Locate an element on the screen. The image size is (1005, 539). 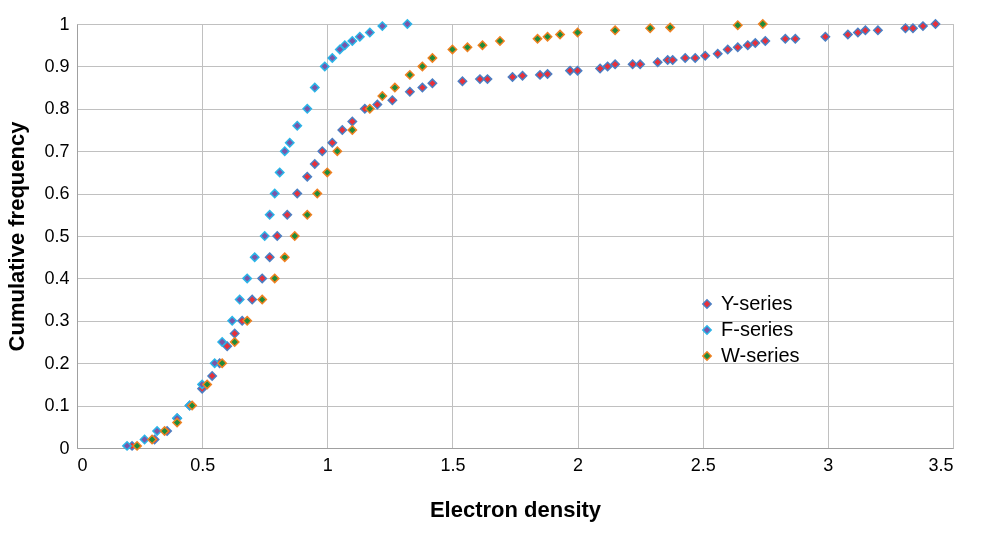
legend-label: F-series is located at coordinates (757, 329).